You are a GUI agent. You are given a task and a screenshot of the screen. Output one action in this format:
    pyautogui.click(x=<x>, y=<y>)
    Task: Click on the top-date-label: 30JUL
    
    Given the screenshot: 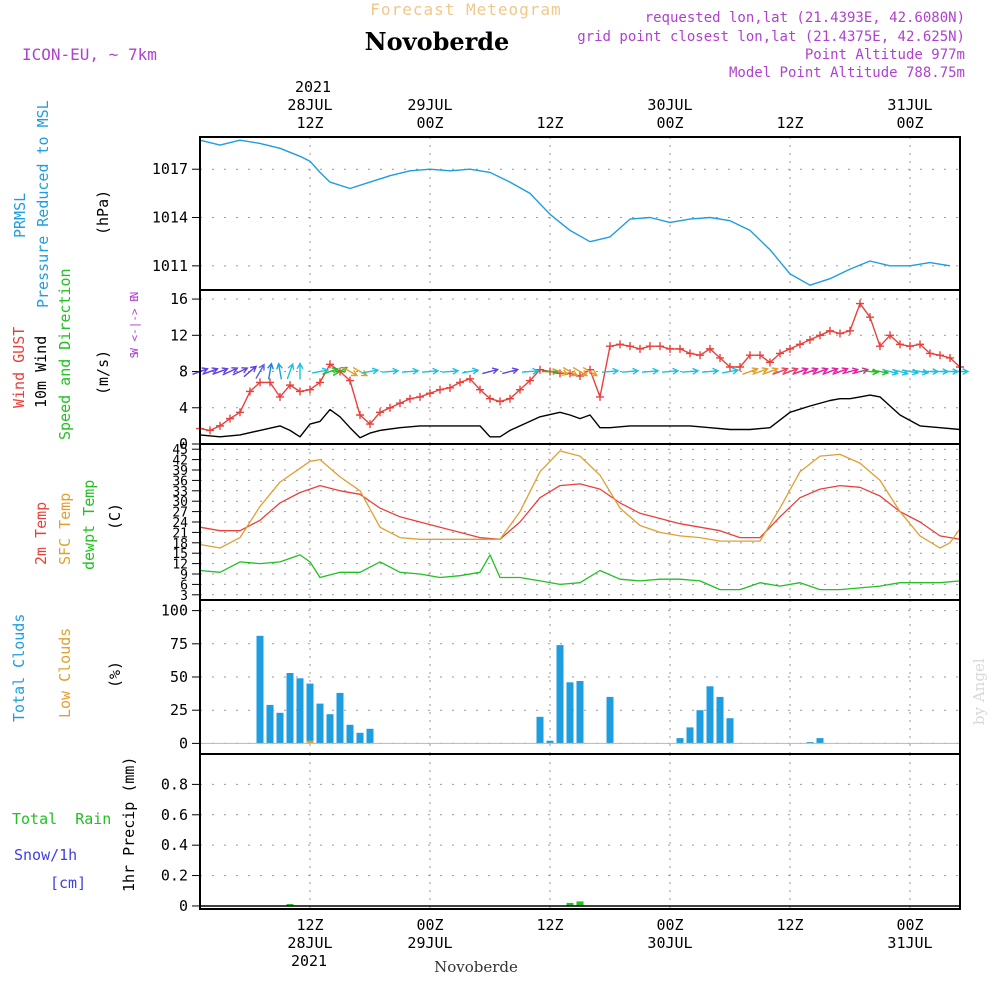 What is the action you would take?
    pyautogui.click(x=669, y=105)
    